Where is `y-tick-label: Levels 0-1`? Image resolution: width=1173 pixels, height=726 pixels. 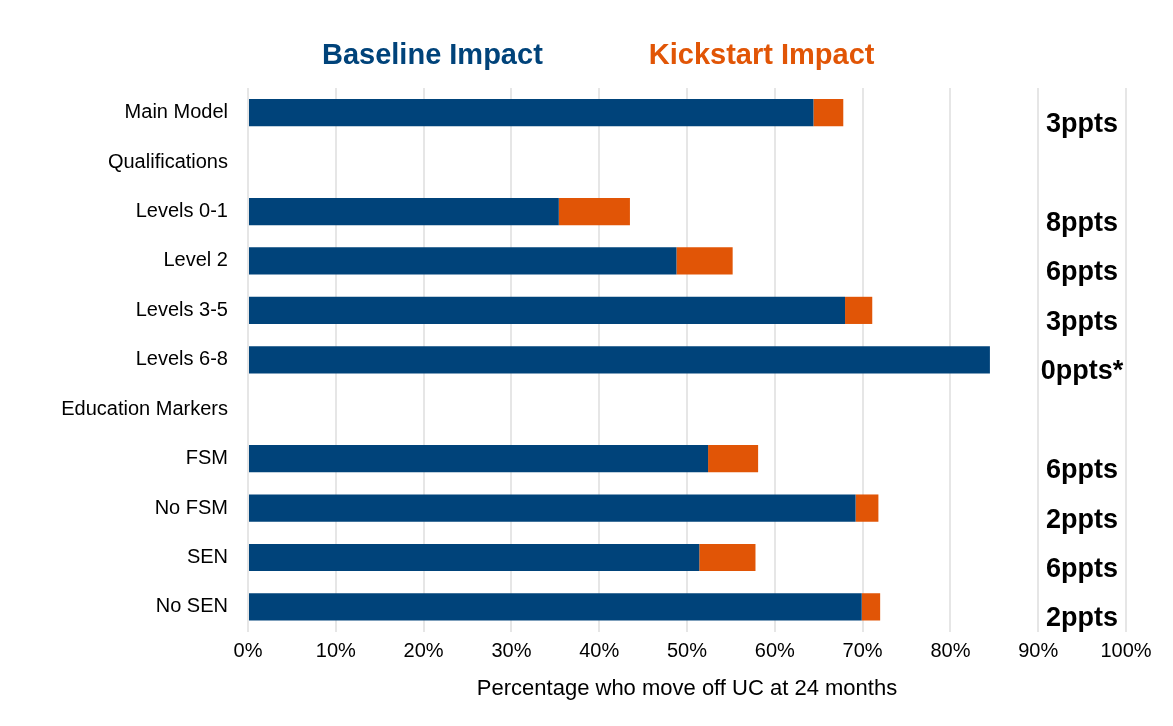 y-tick-label: Levels 0-1 is located at coordinates (181, 210).